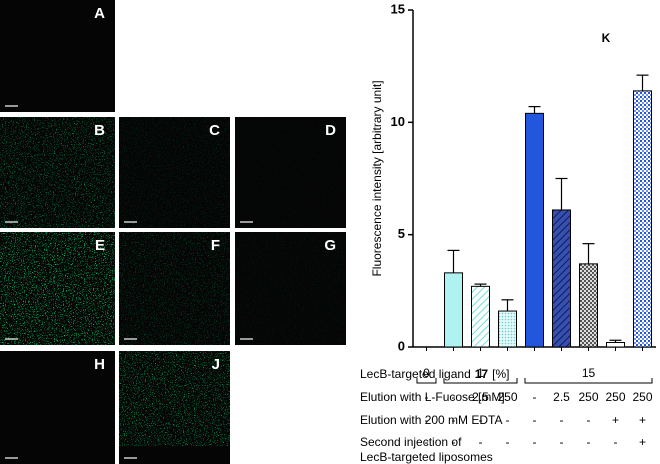  Describe the element at coordinates (398, 8) in the screenshot. I see `y-tick-label: 15` at that location.